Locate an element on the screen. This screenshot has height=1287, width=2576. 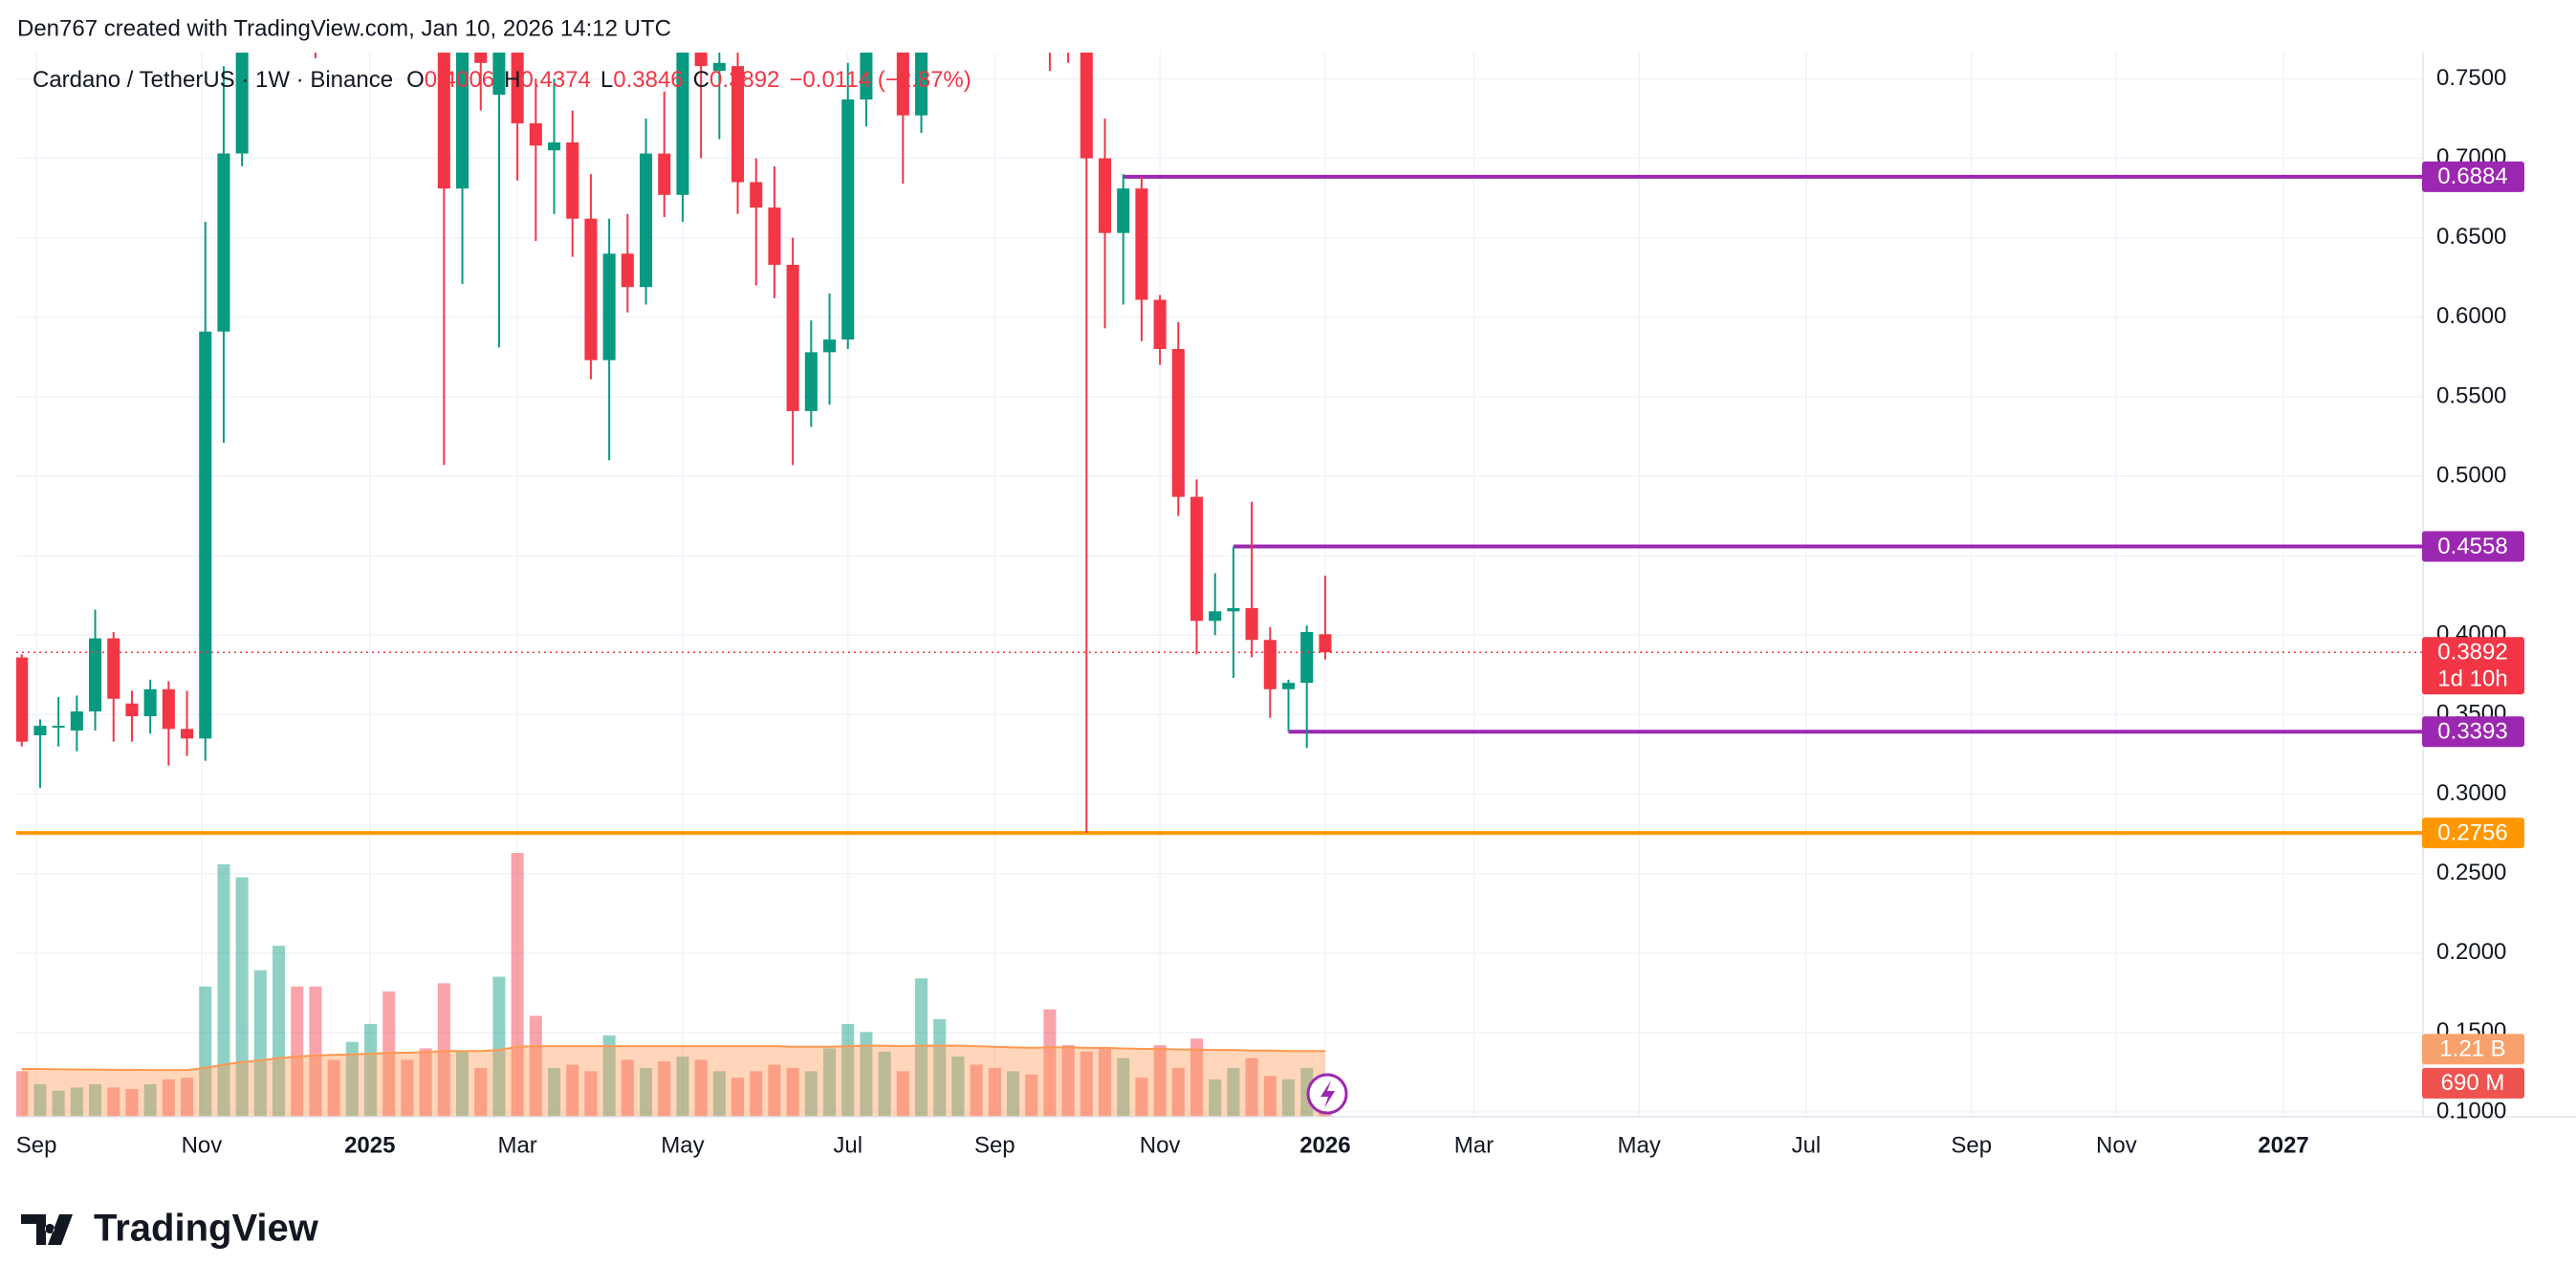
x-tick-label: 2026 is located at coordinates (1324, 1145).